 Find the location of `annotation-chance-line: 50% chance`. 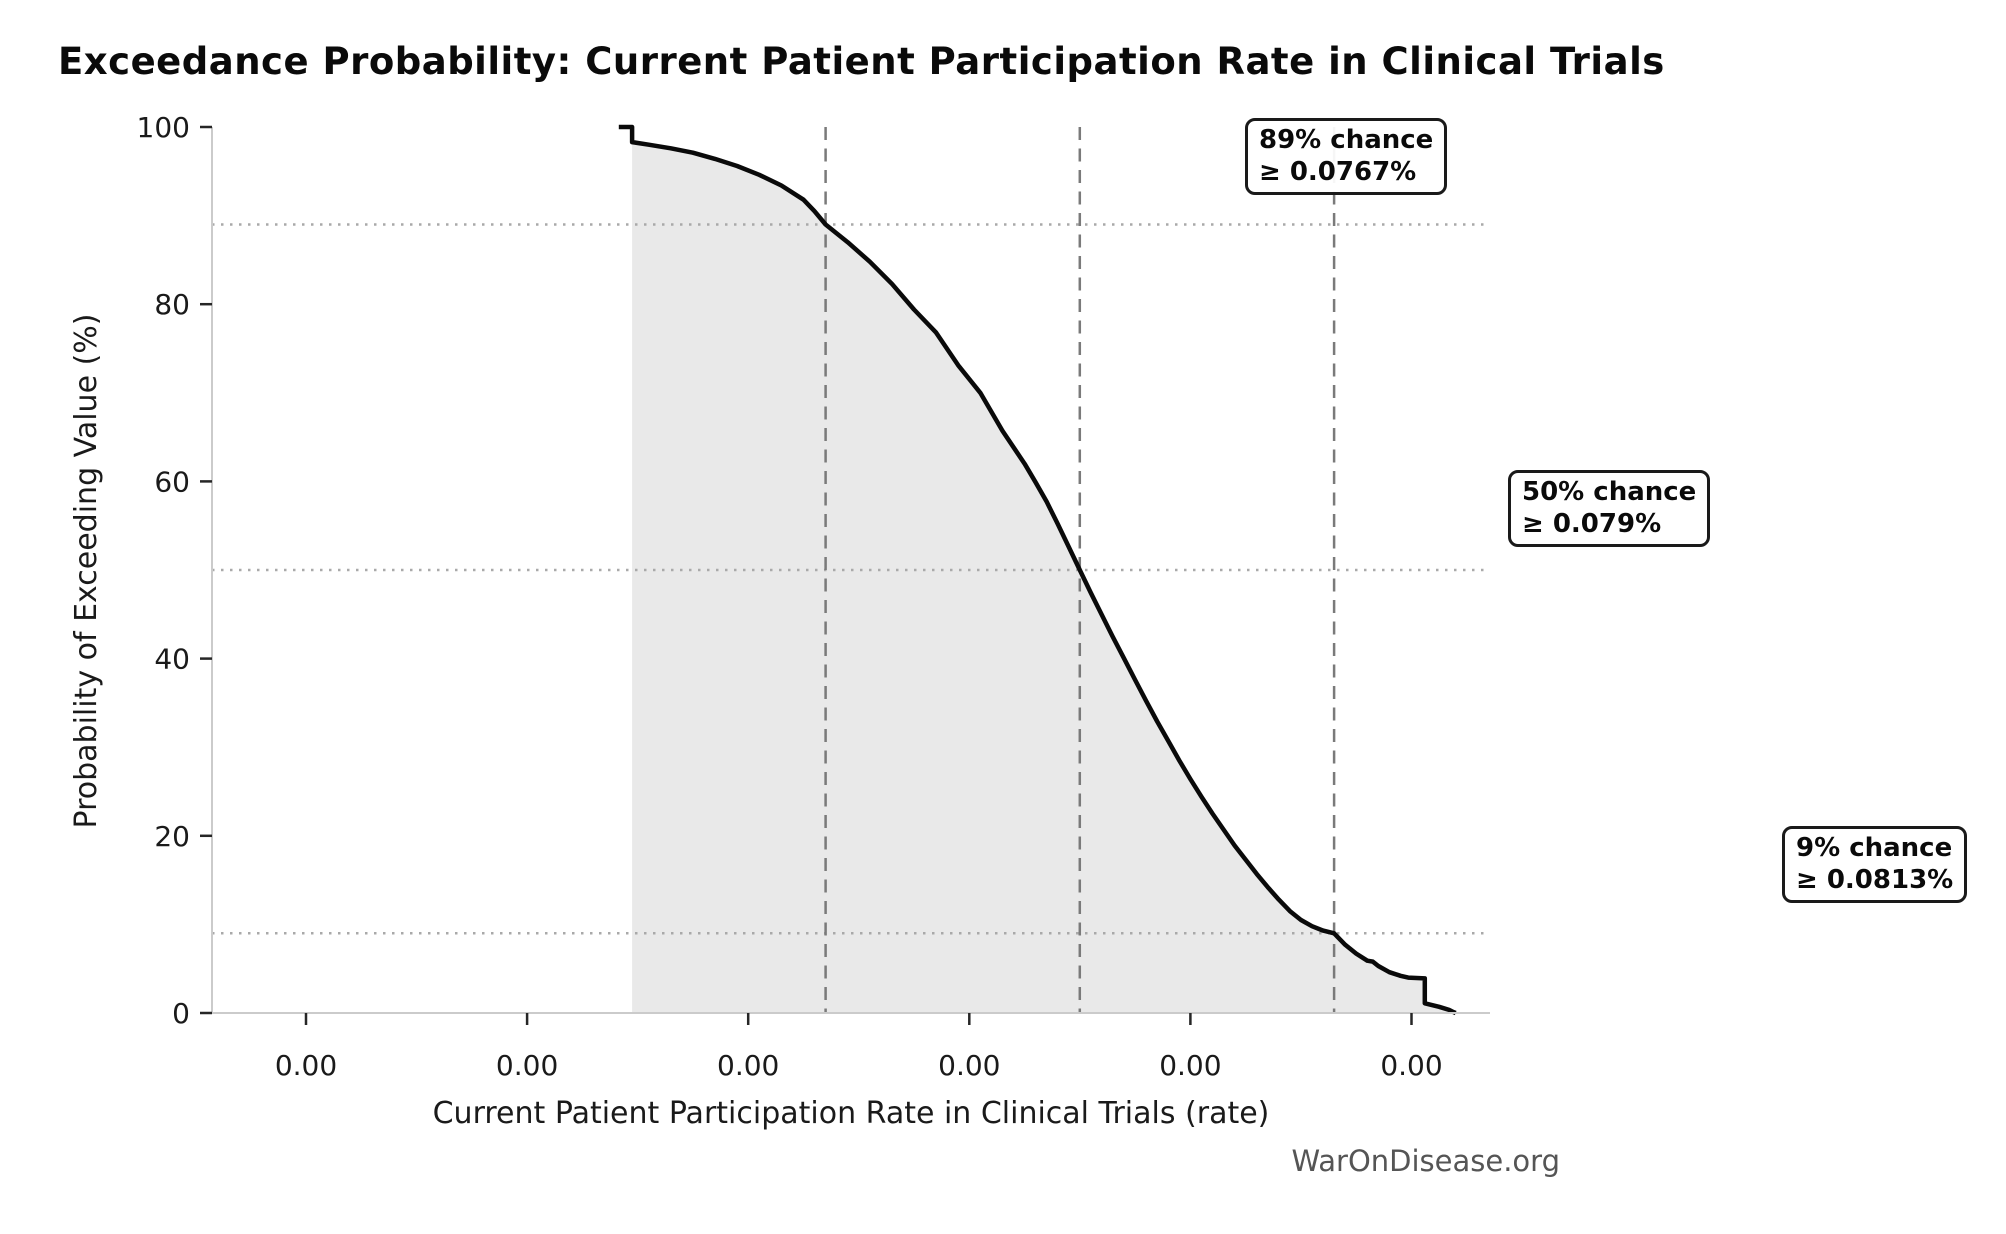

annotation-chance-line: 50% chance is located at coordinates (1609, 492).